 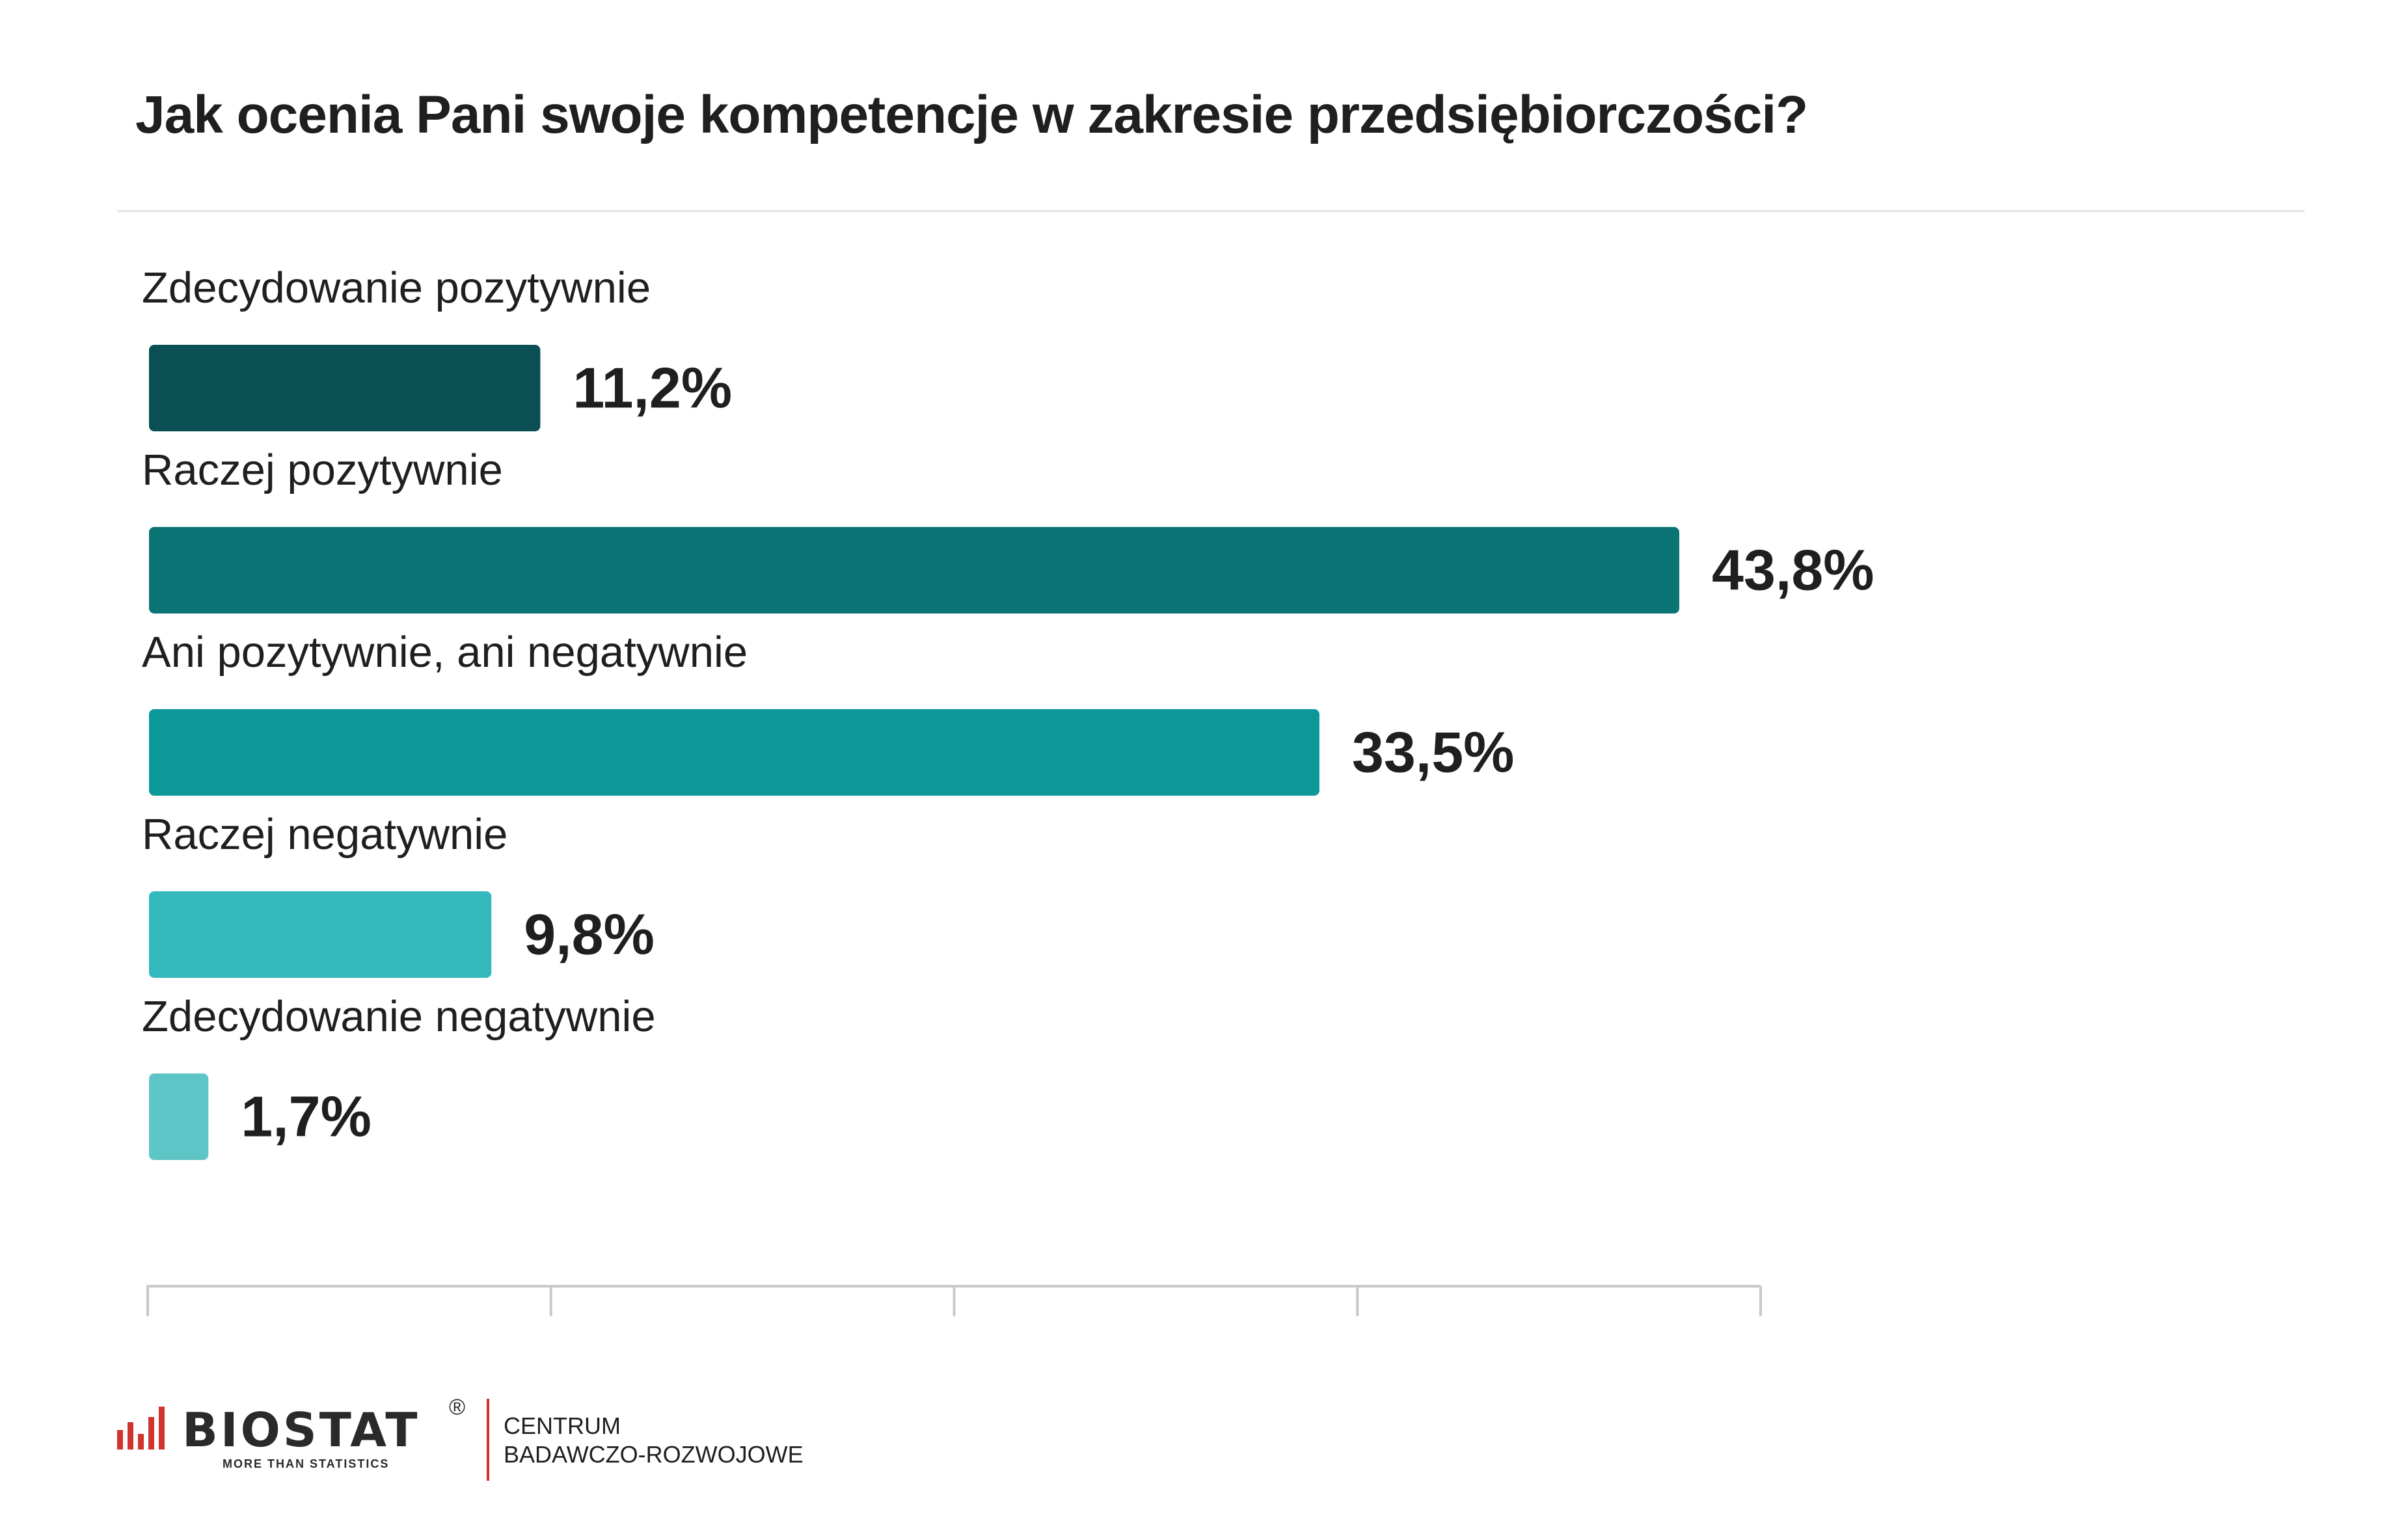 I want to click on logo-tagline: MORE THAN STATISTICS, so click(x=306, y=1464).